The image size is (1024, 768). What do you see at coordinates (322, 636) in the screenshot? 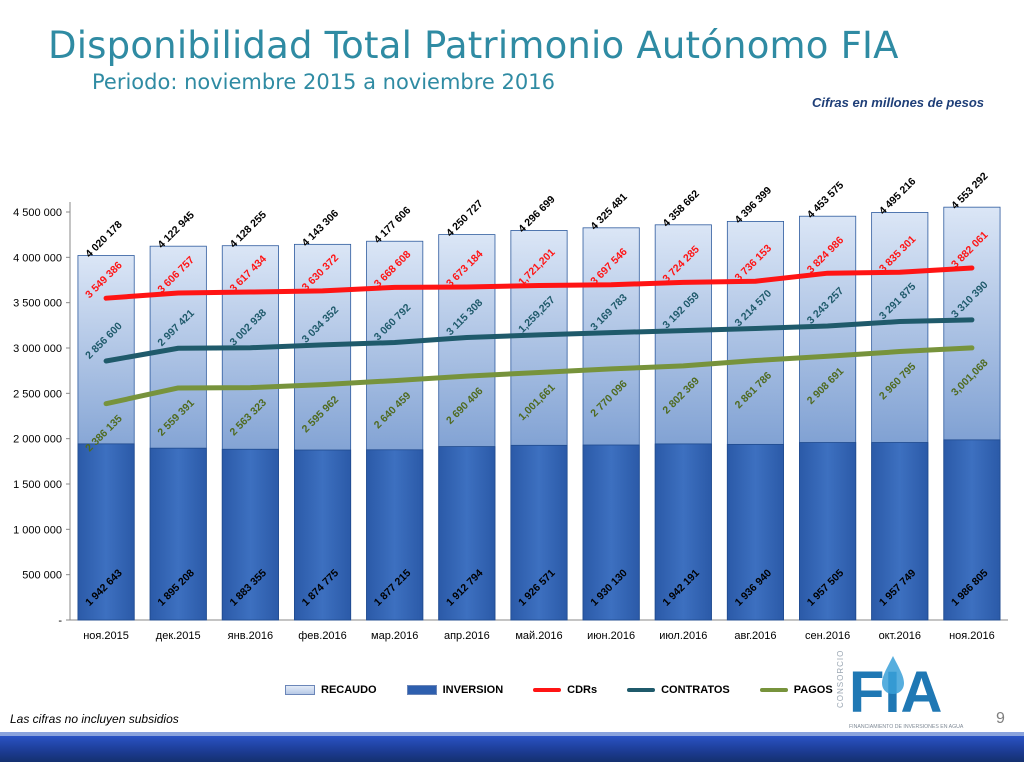
I see `x-tick-label: фев.2016` at bounding box center [322, 636].